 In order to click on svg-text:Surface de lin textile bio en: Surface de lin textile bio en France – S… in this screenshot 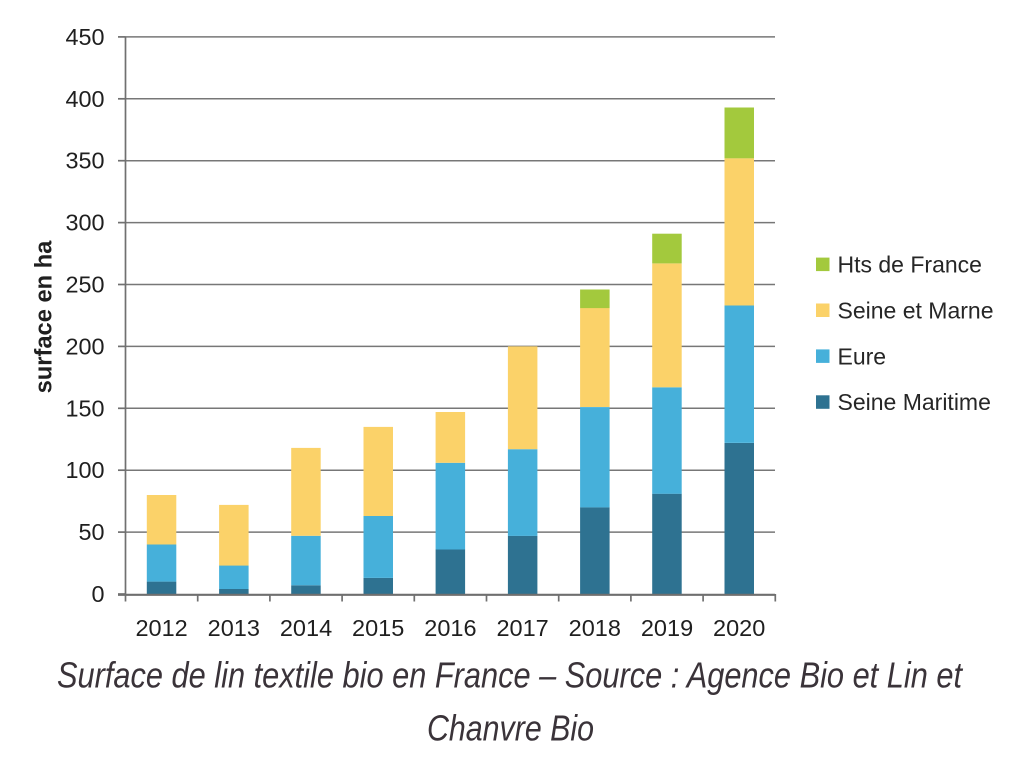, I will do `click(510, 675)`.